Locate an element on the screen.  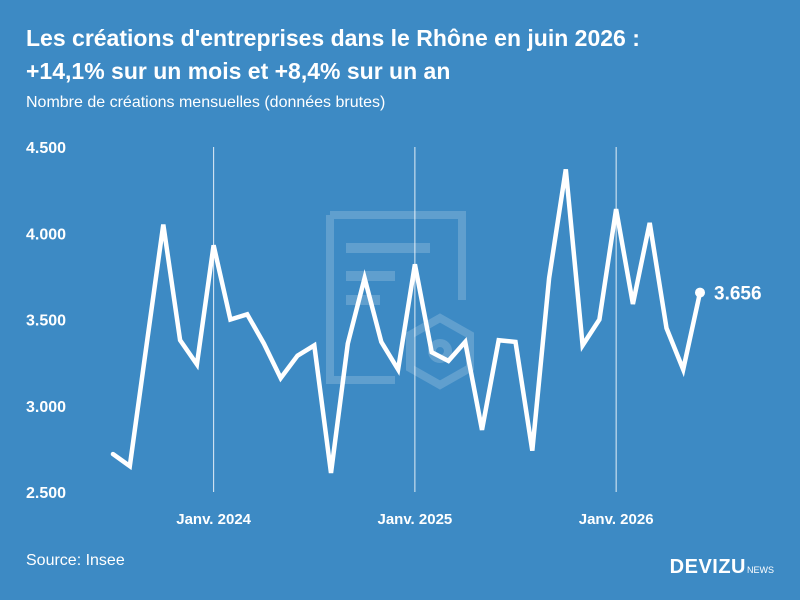
brand-subname: NEWS is located at coordinates (760, 570).